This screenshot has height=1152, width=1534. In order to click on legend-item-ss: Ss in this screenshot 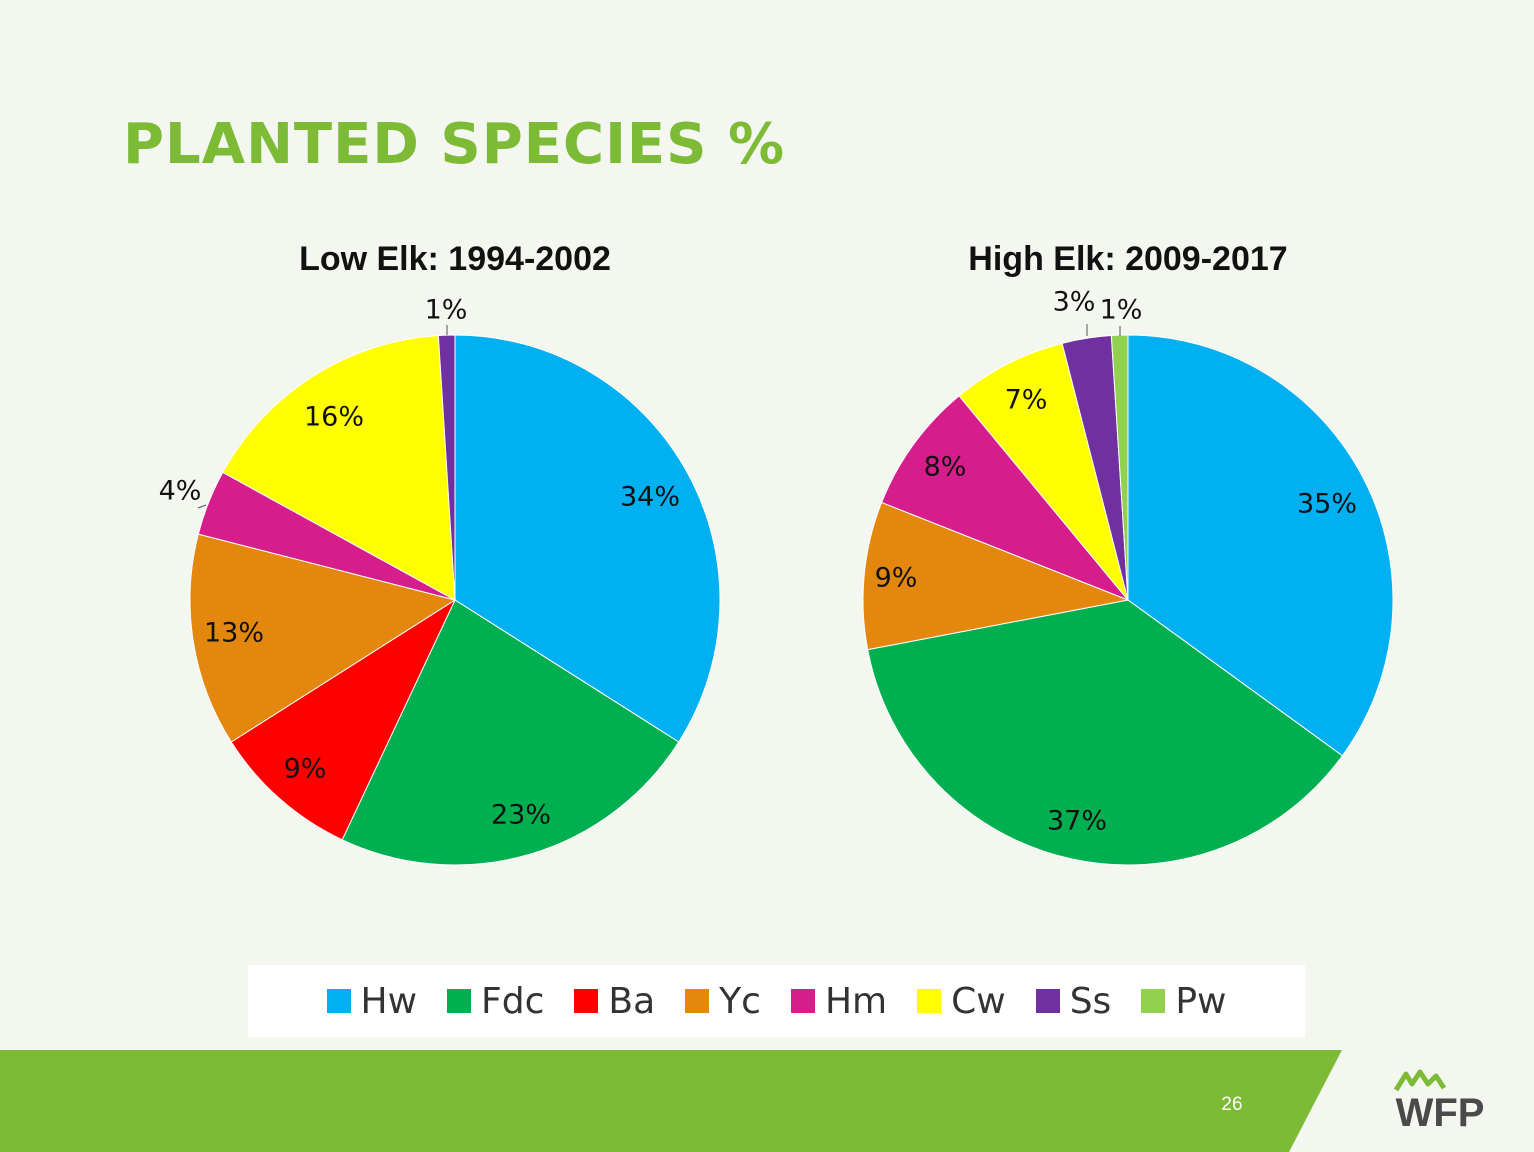, I will do `click(1073, 1001)`.